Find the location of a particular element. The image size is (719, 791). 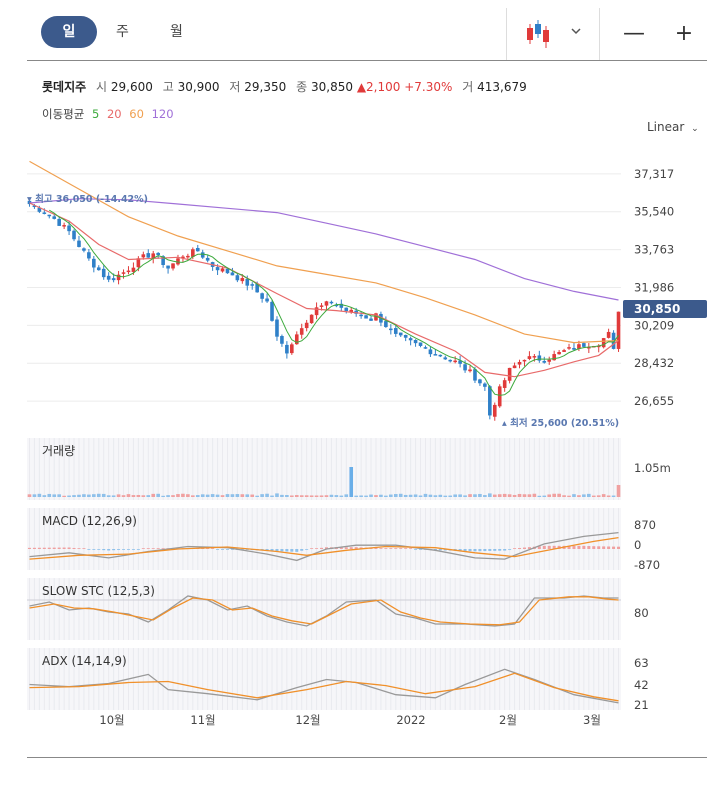

period-day-tab: 일 is located at coordinates (69, 32).